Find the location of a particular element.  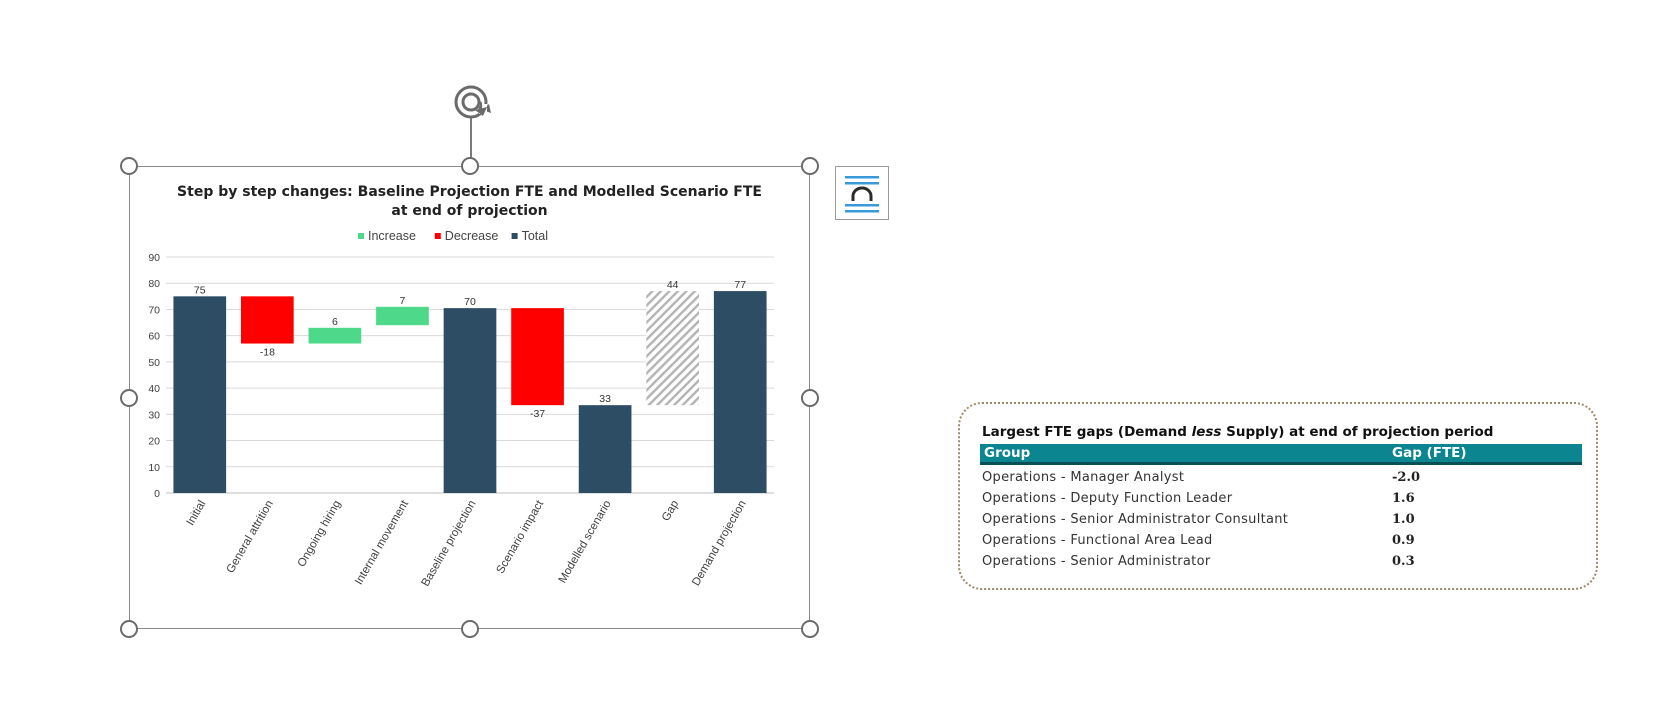

x-tick-label: Initial is located at coordinates (197, 513).